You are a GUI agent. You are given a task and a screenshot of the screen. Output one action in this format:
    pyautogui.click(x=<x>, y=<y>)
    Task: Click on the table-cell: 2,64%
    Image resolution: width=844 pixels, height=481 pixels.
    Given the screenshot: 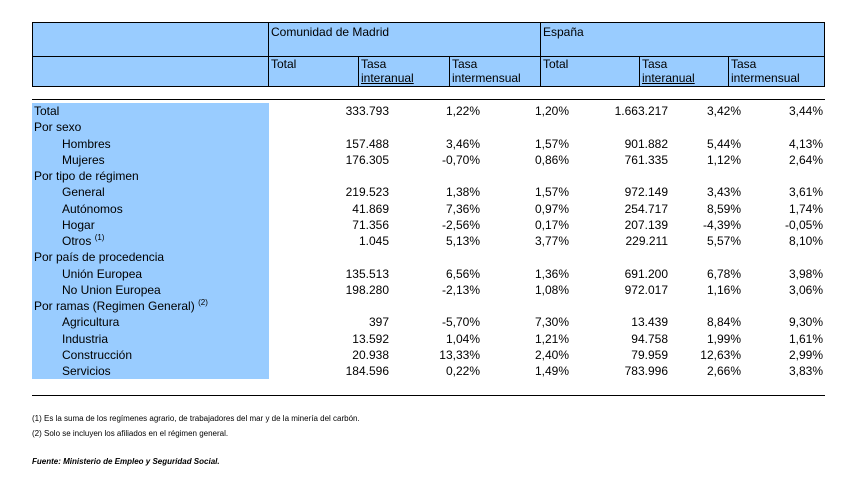 What is the action you would take?
    pyautogui.click(x=805, y=159)
    